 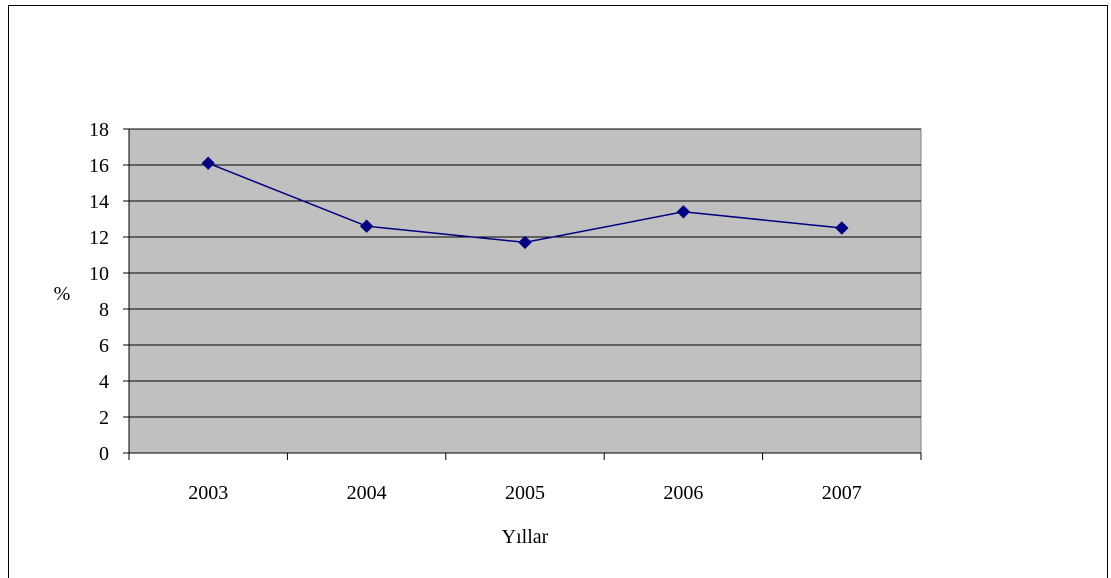 I want to click on y-tick-label: 12, so click(x=99, y=238).